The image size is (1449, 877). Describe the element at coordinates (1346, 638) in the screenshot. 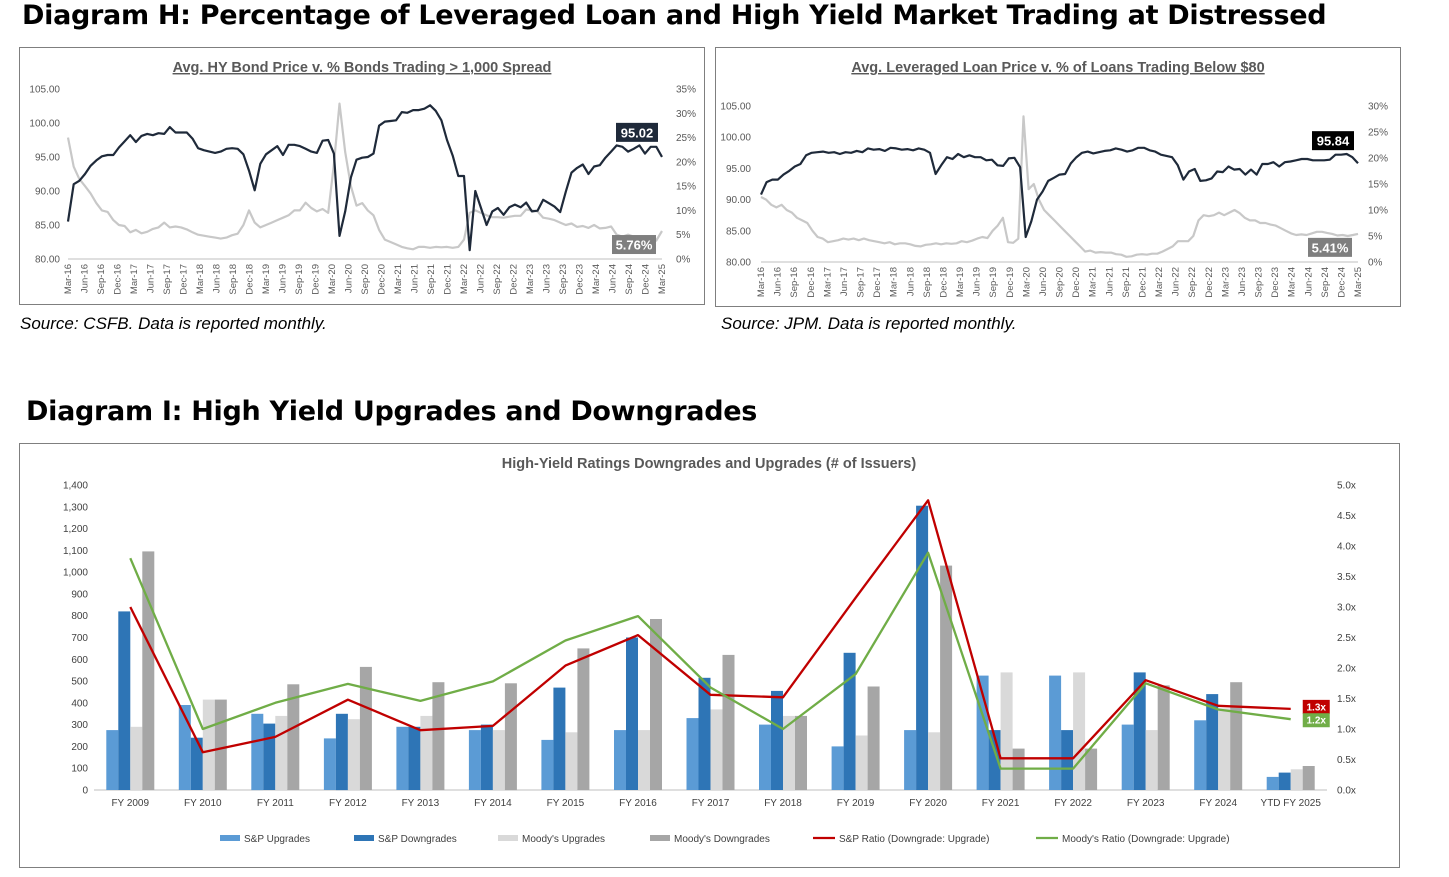

I see `y2-axis-tick-label: 2.5x` at that location.